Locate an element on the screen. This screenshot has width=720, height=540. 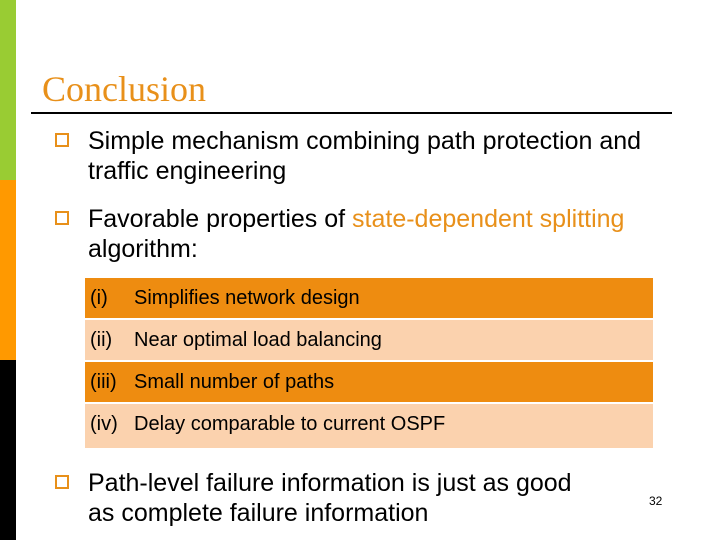
row-label: Simplifies network design is located at coordinates (247, 298).